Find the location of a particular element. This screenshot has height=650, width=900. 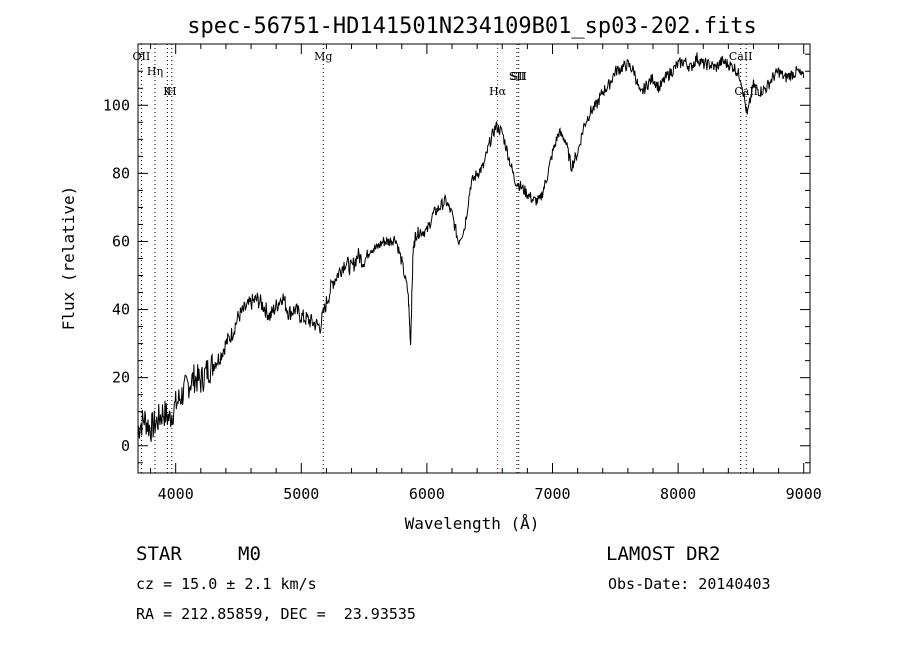

survey-label: LAMOST DR2 is located at coordinates (663, 554).